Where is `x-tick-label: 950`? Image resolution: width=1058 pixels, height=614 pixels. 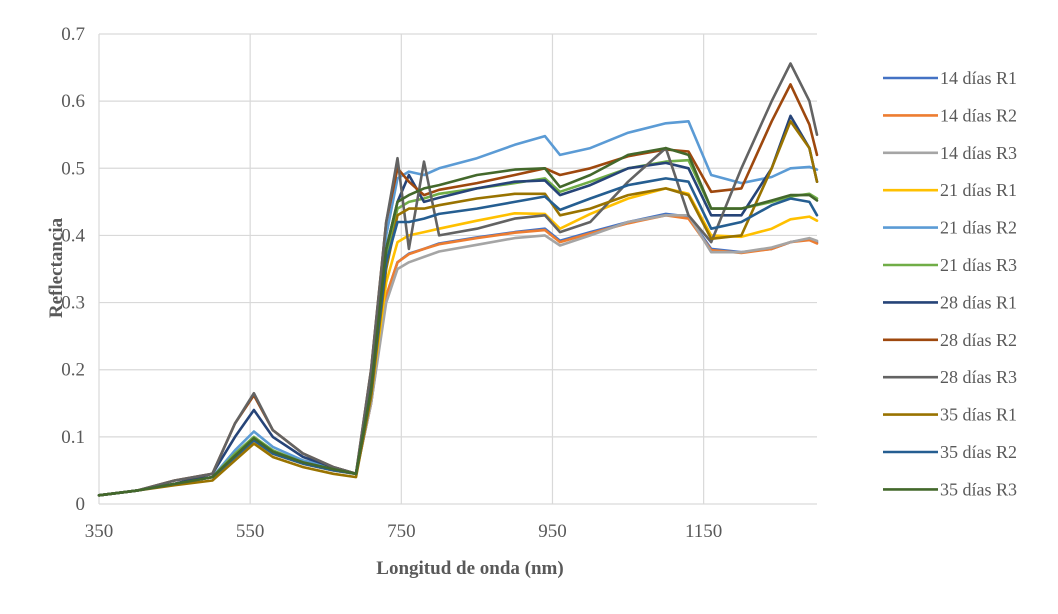
x-tick-label: 950 is located at coordinates (552, 531).